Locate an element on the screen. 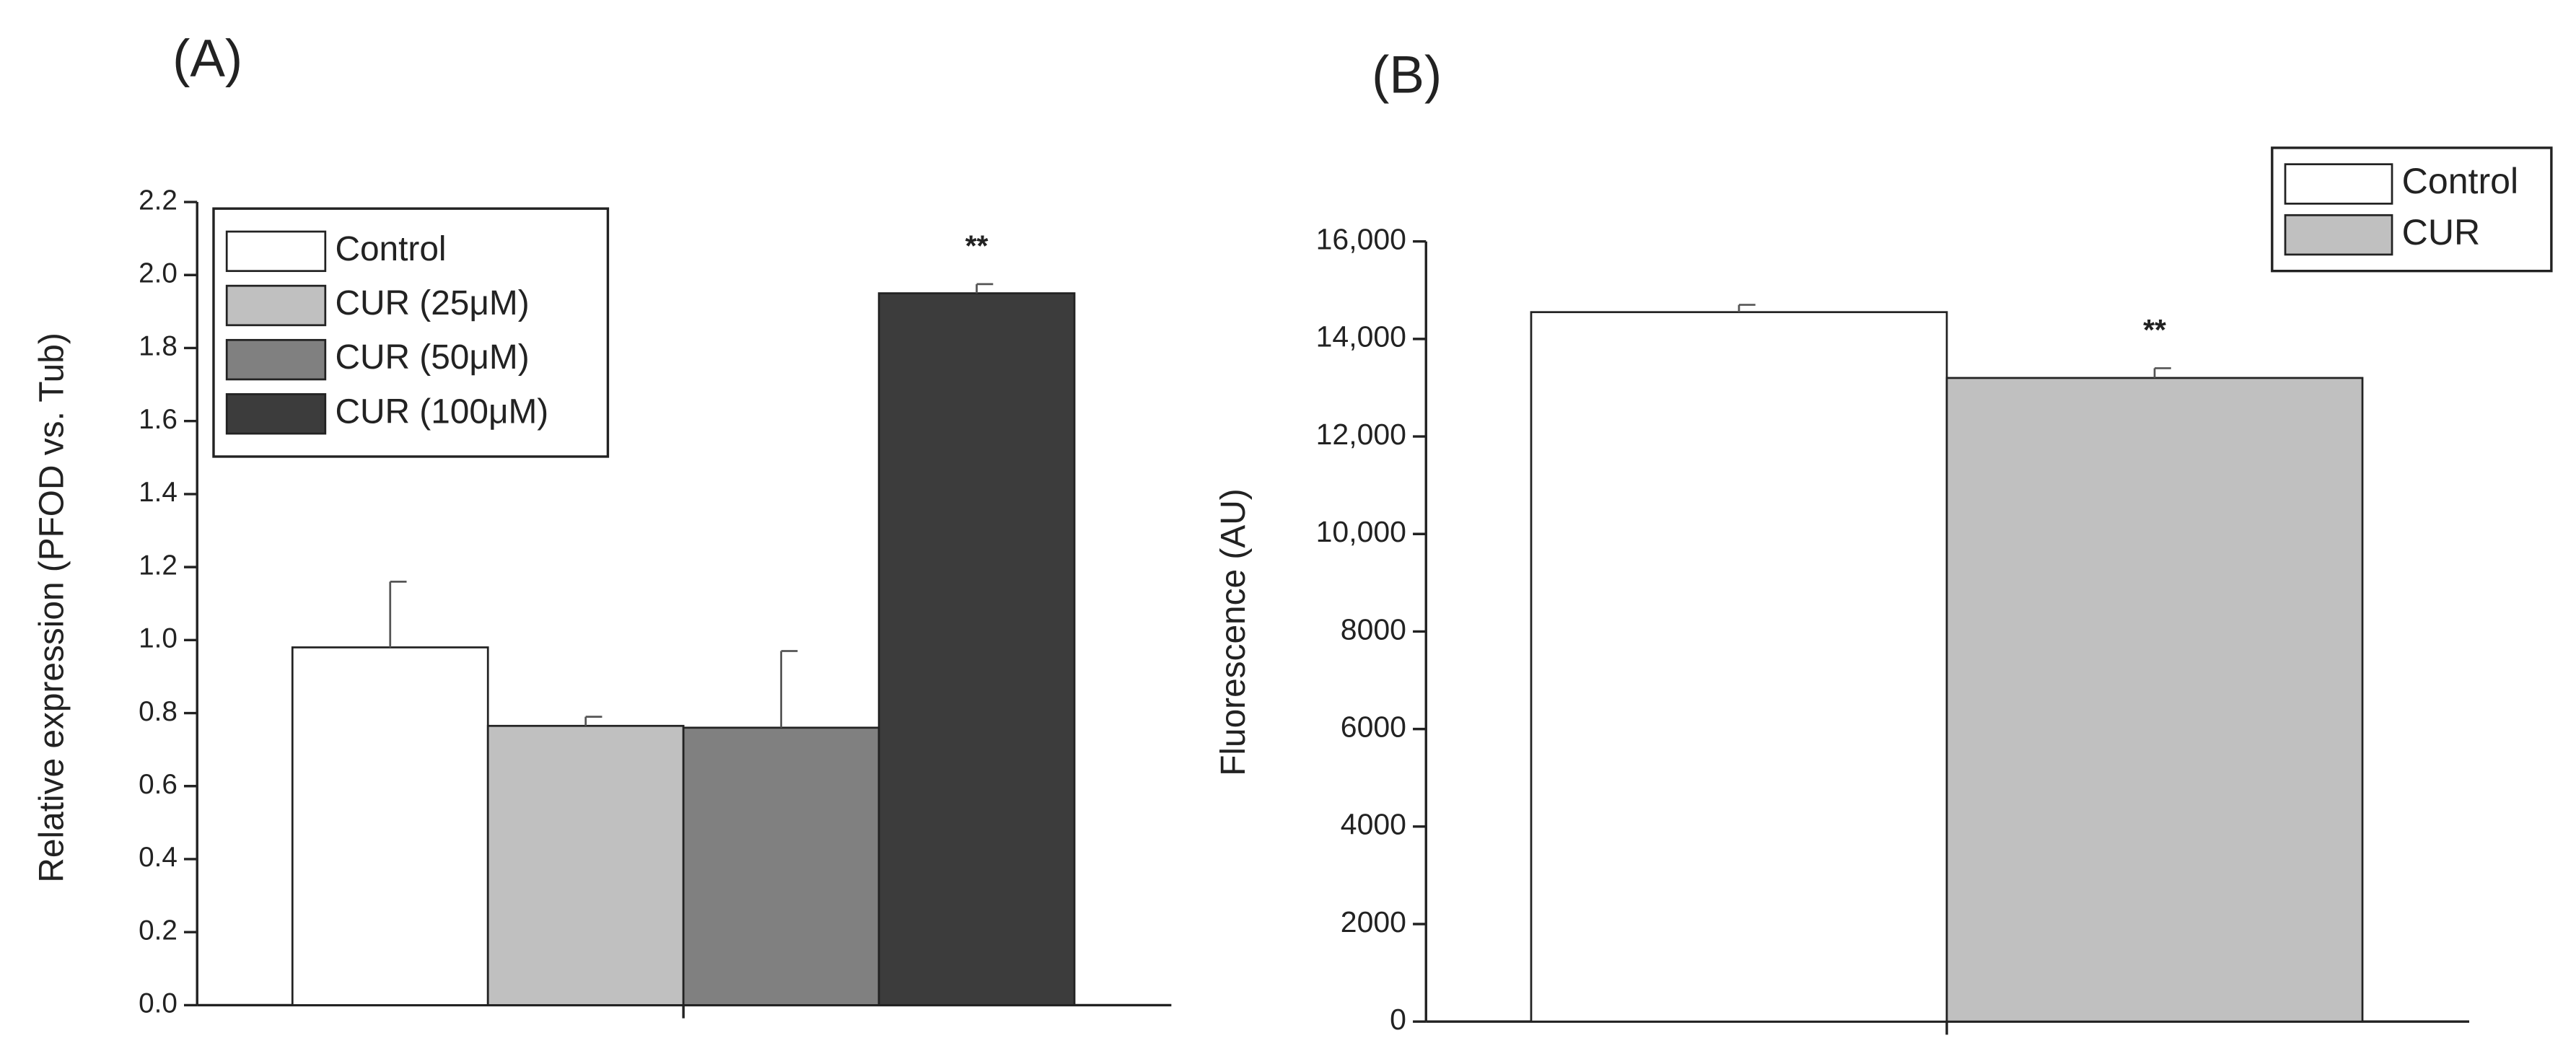 The width and height of the screenshot is (2576, 1064). y-axis-label: Fluorescence (AU) is located at coordinates (1233, 631).